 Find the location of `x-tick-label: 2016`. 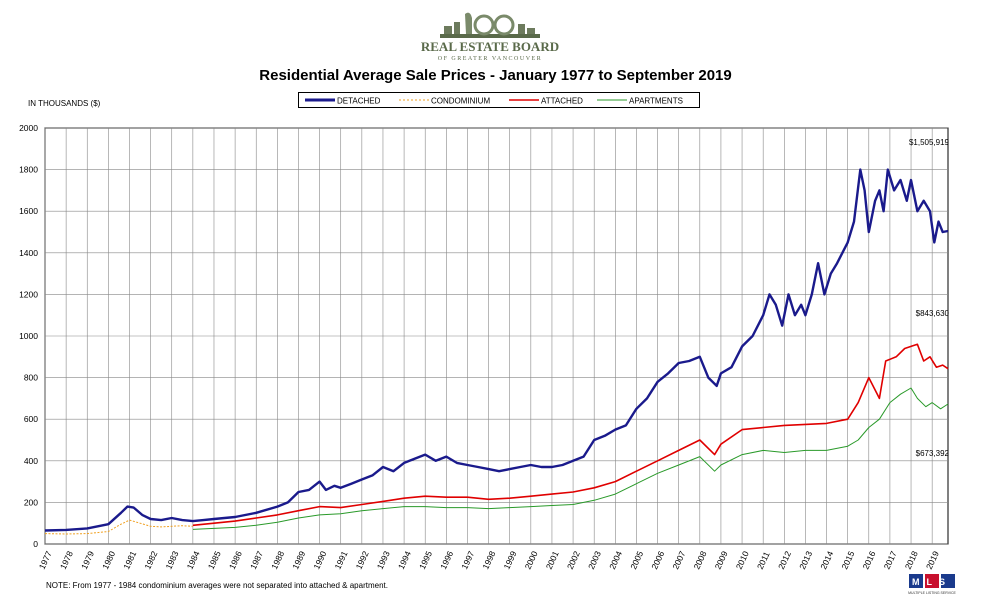

x-tick-label: 2016 is located at coordinates (869, 560).